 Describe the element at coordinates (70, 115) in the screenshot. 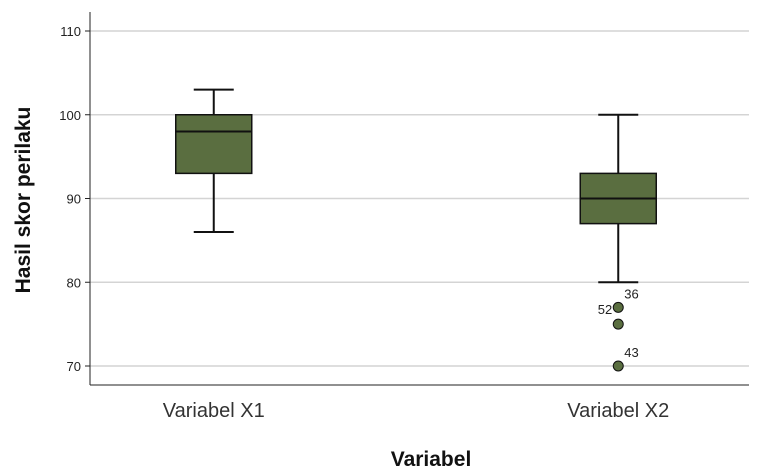

I see `y-tick-label-100: 100` at that location.